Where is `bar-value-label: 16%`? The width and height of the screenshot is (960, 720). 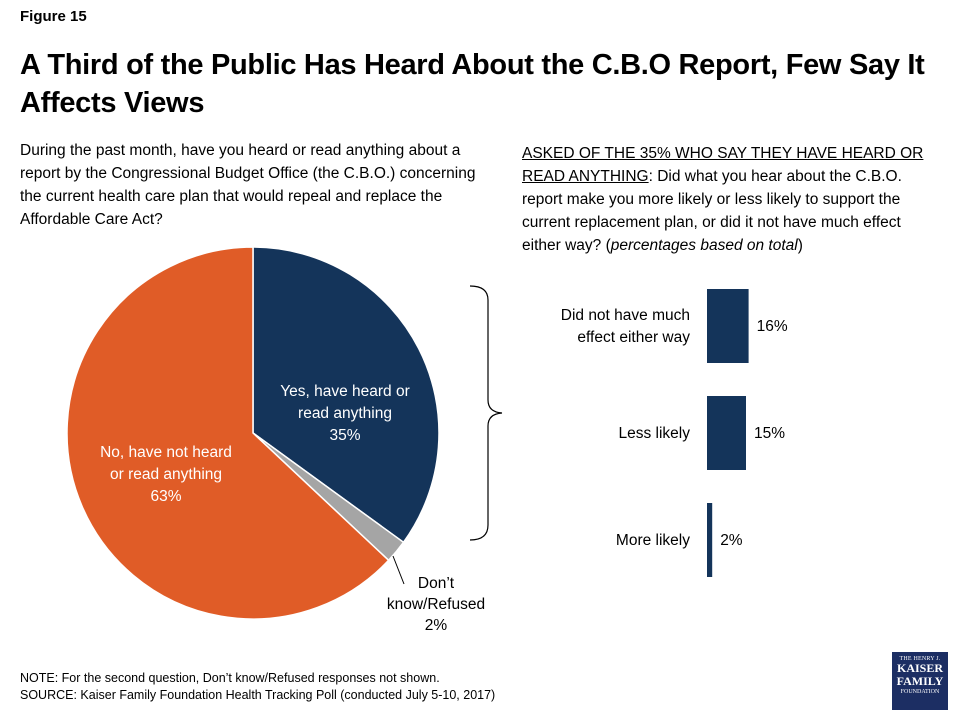 bar-value-label: 16% is located at coordinates (772, 326).